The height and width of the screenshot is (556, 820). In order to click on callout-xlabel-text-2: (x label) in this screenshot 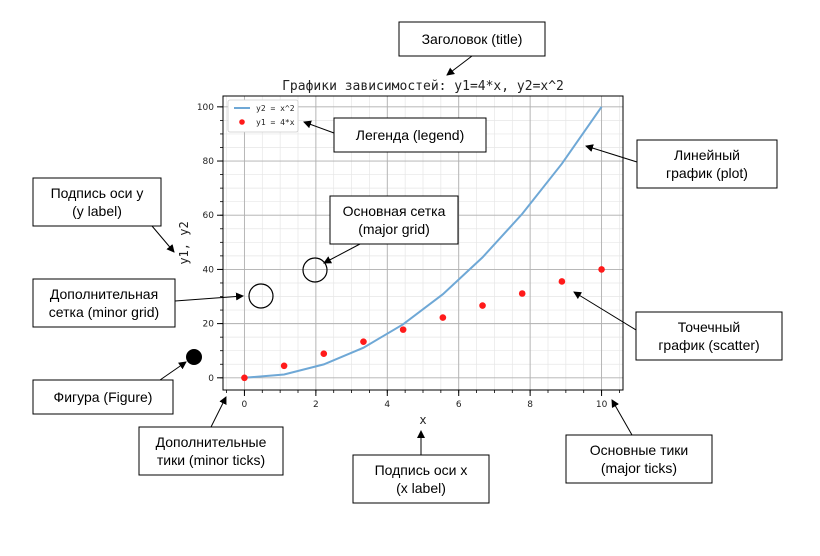, I will do `click(421, 488)`.